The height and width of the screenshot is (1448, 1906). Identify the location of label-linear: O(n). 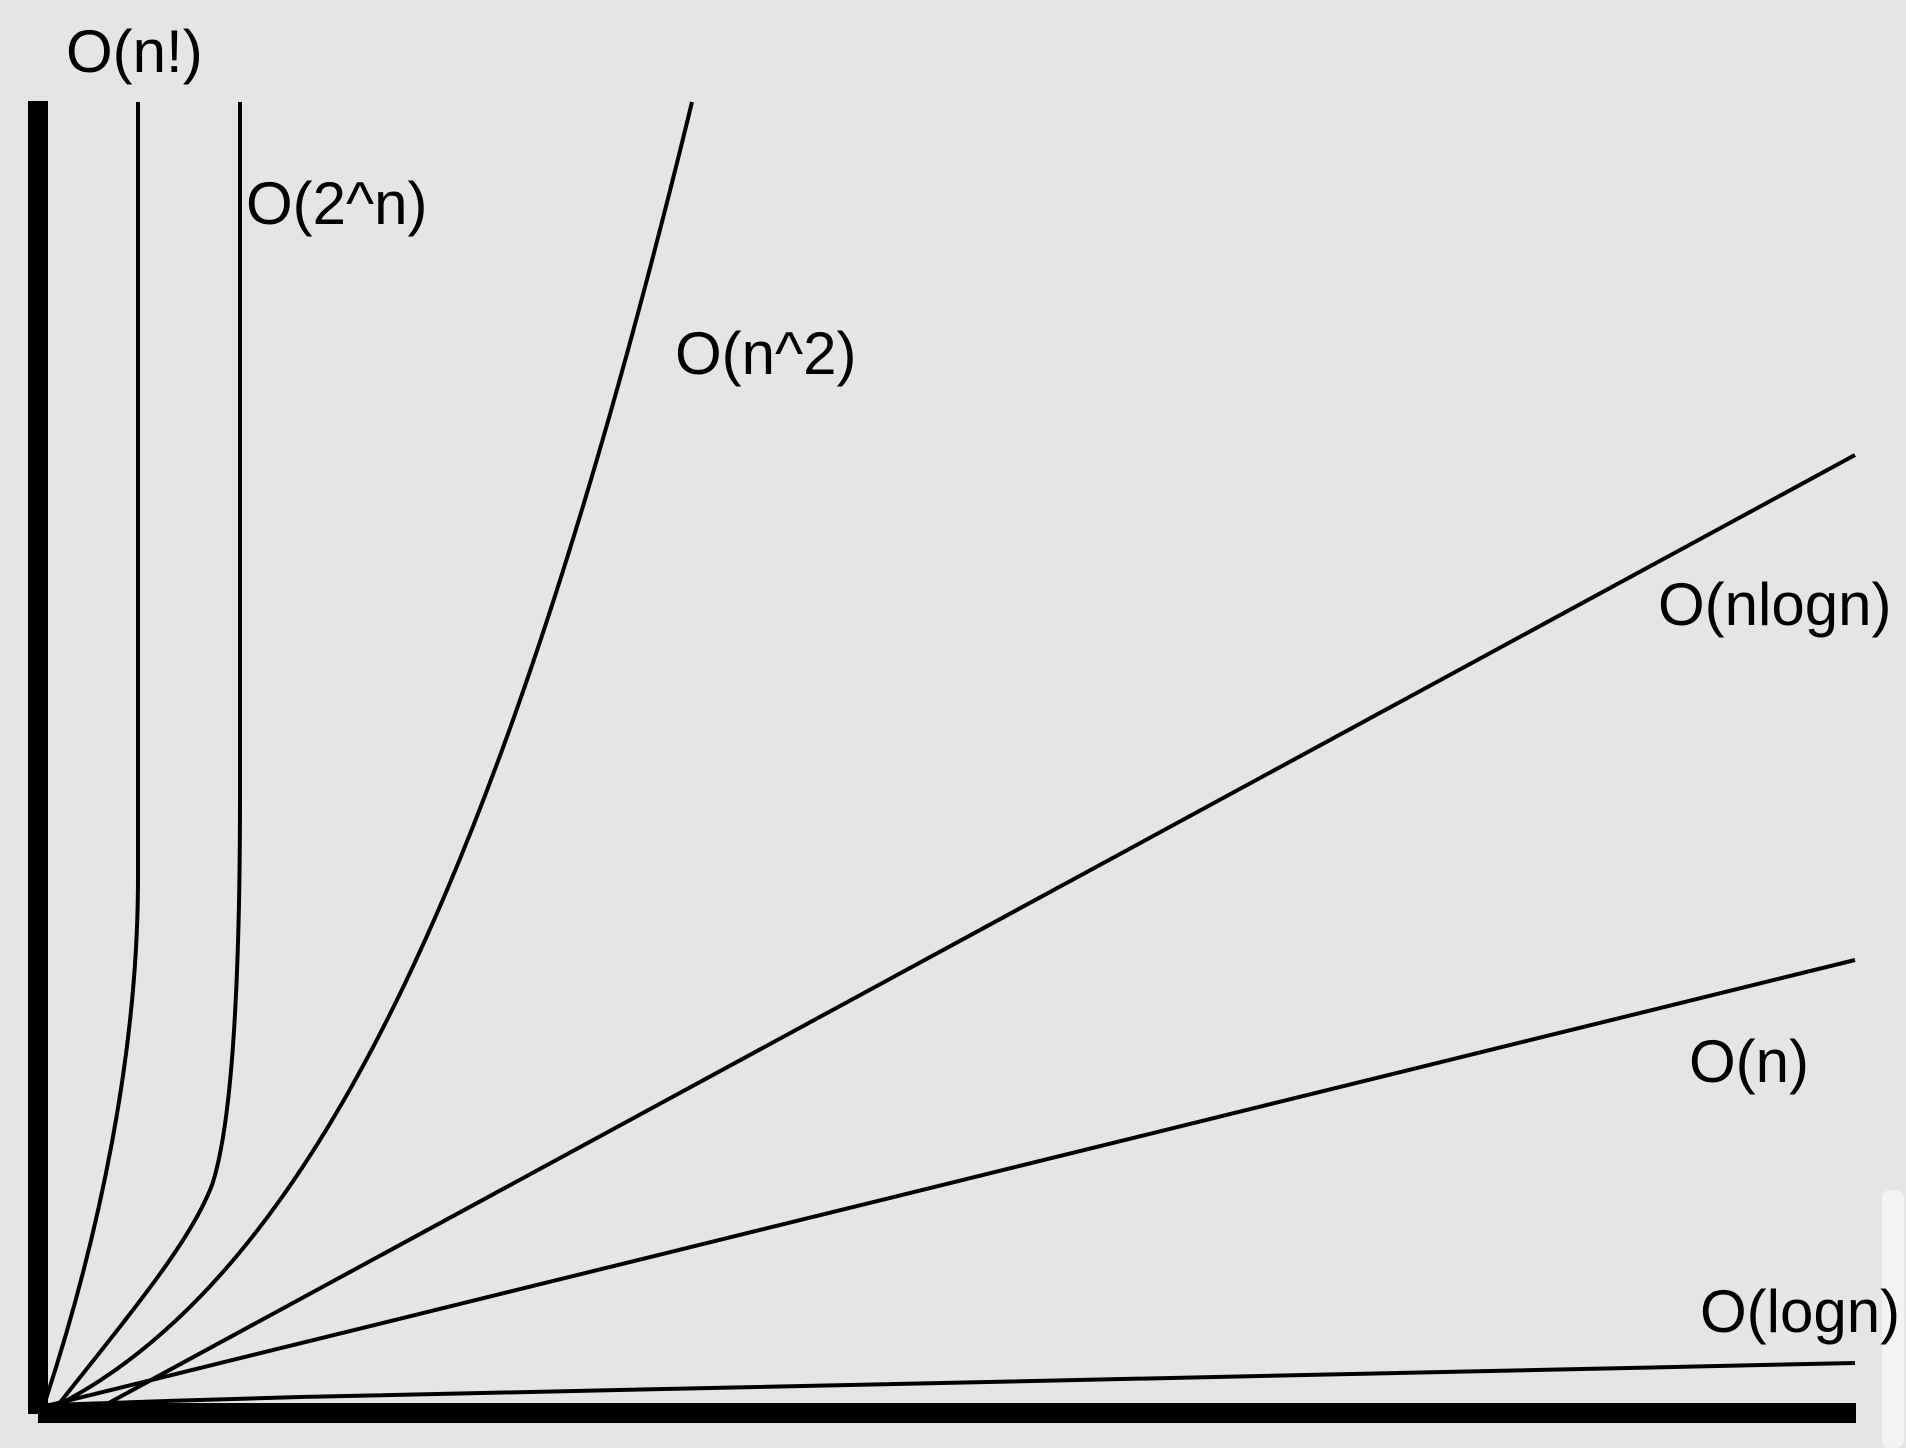
(1749, 1061).